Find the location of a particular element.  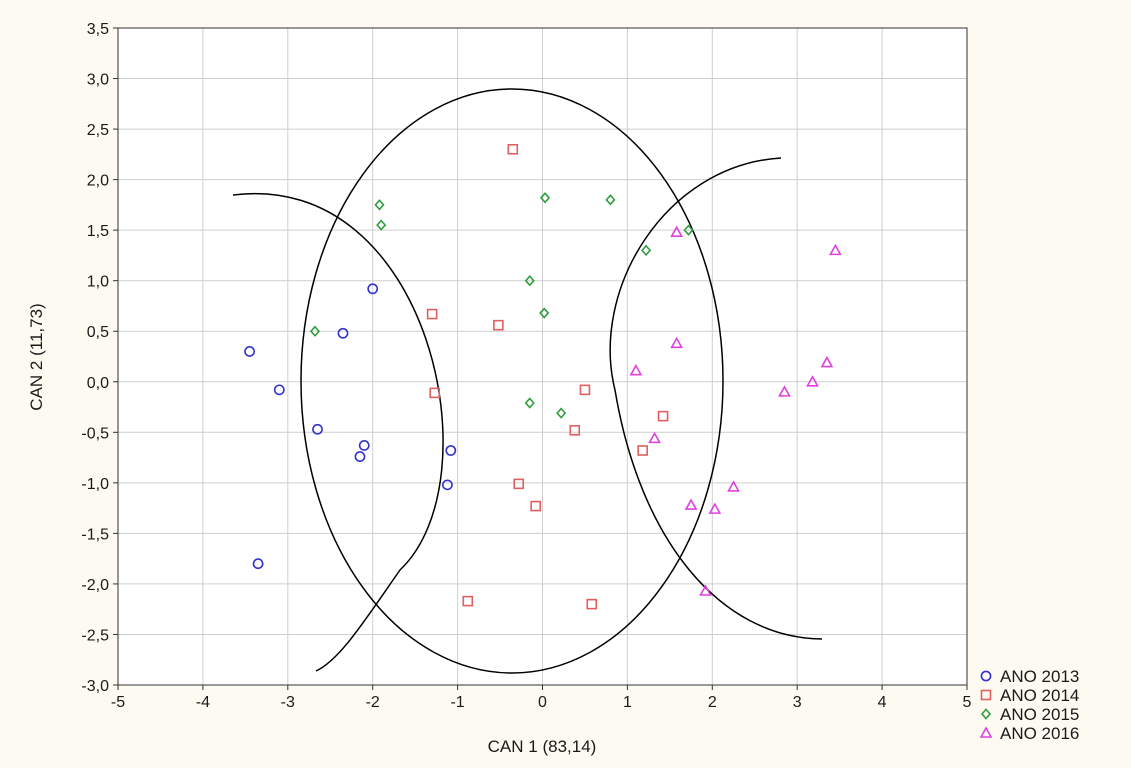

y-tick-label: 0,5 is located at coordinates (98, 332).